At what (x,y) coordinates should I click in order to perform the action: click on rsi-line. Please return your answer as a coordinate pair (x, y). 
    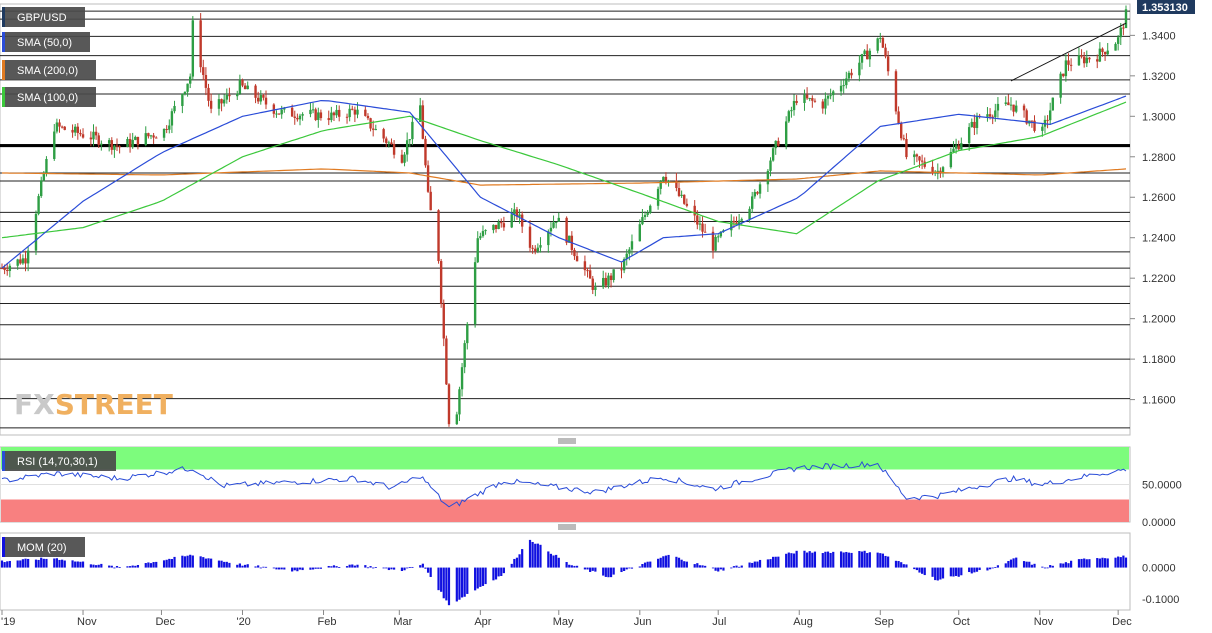
    Looking at the image, I should click on (564, 484).